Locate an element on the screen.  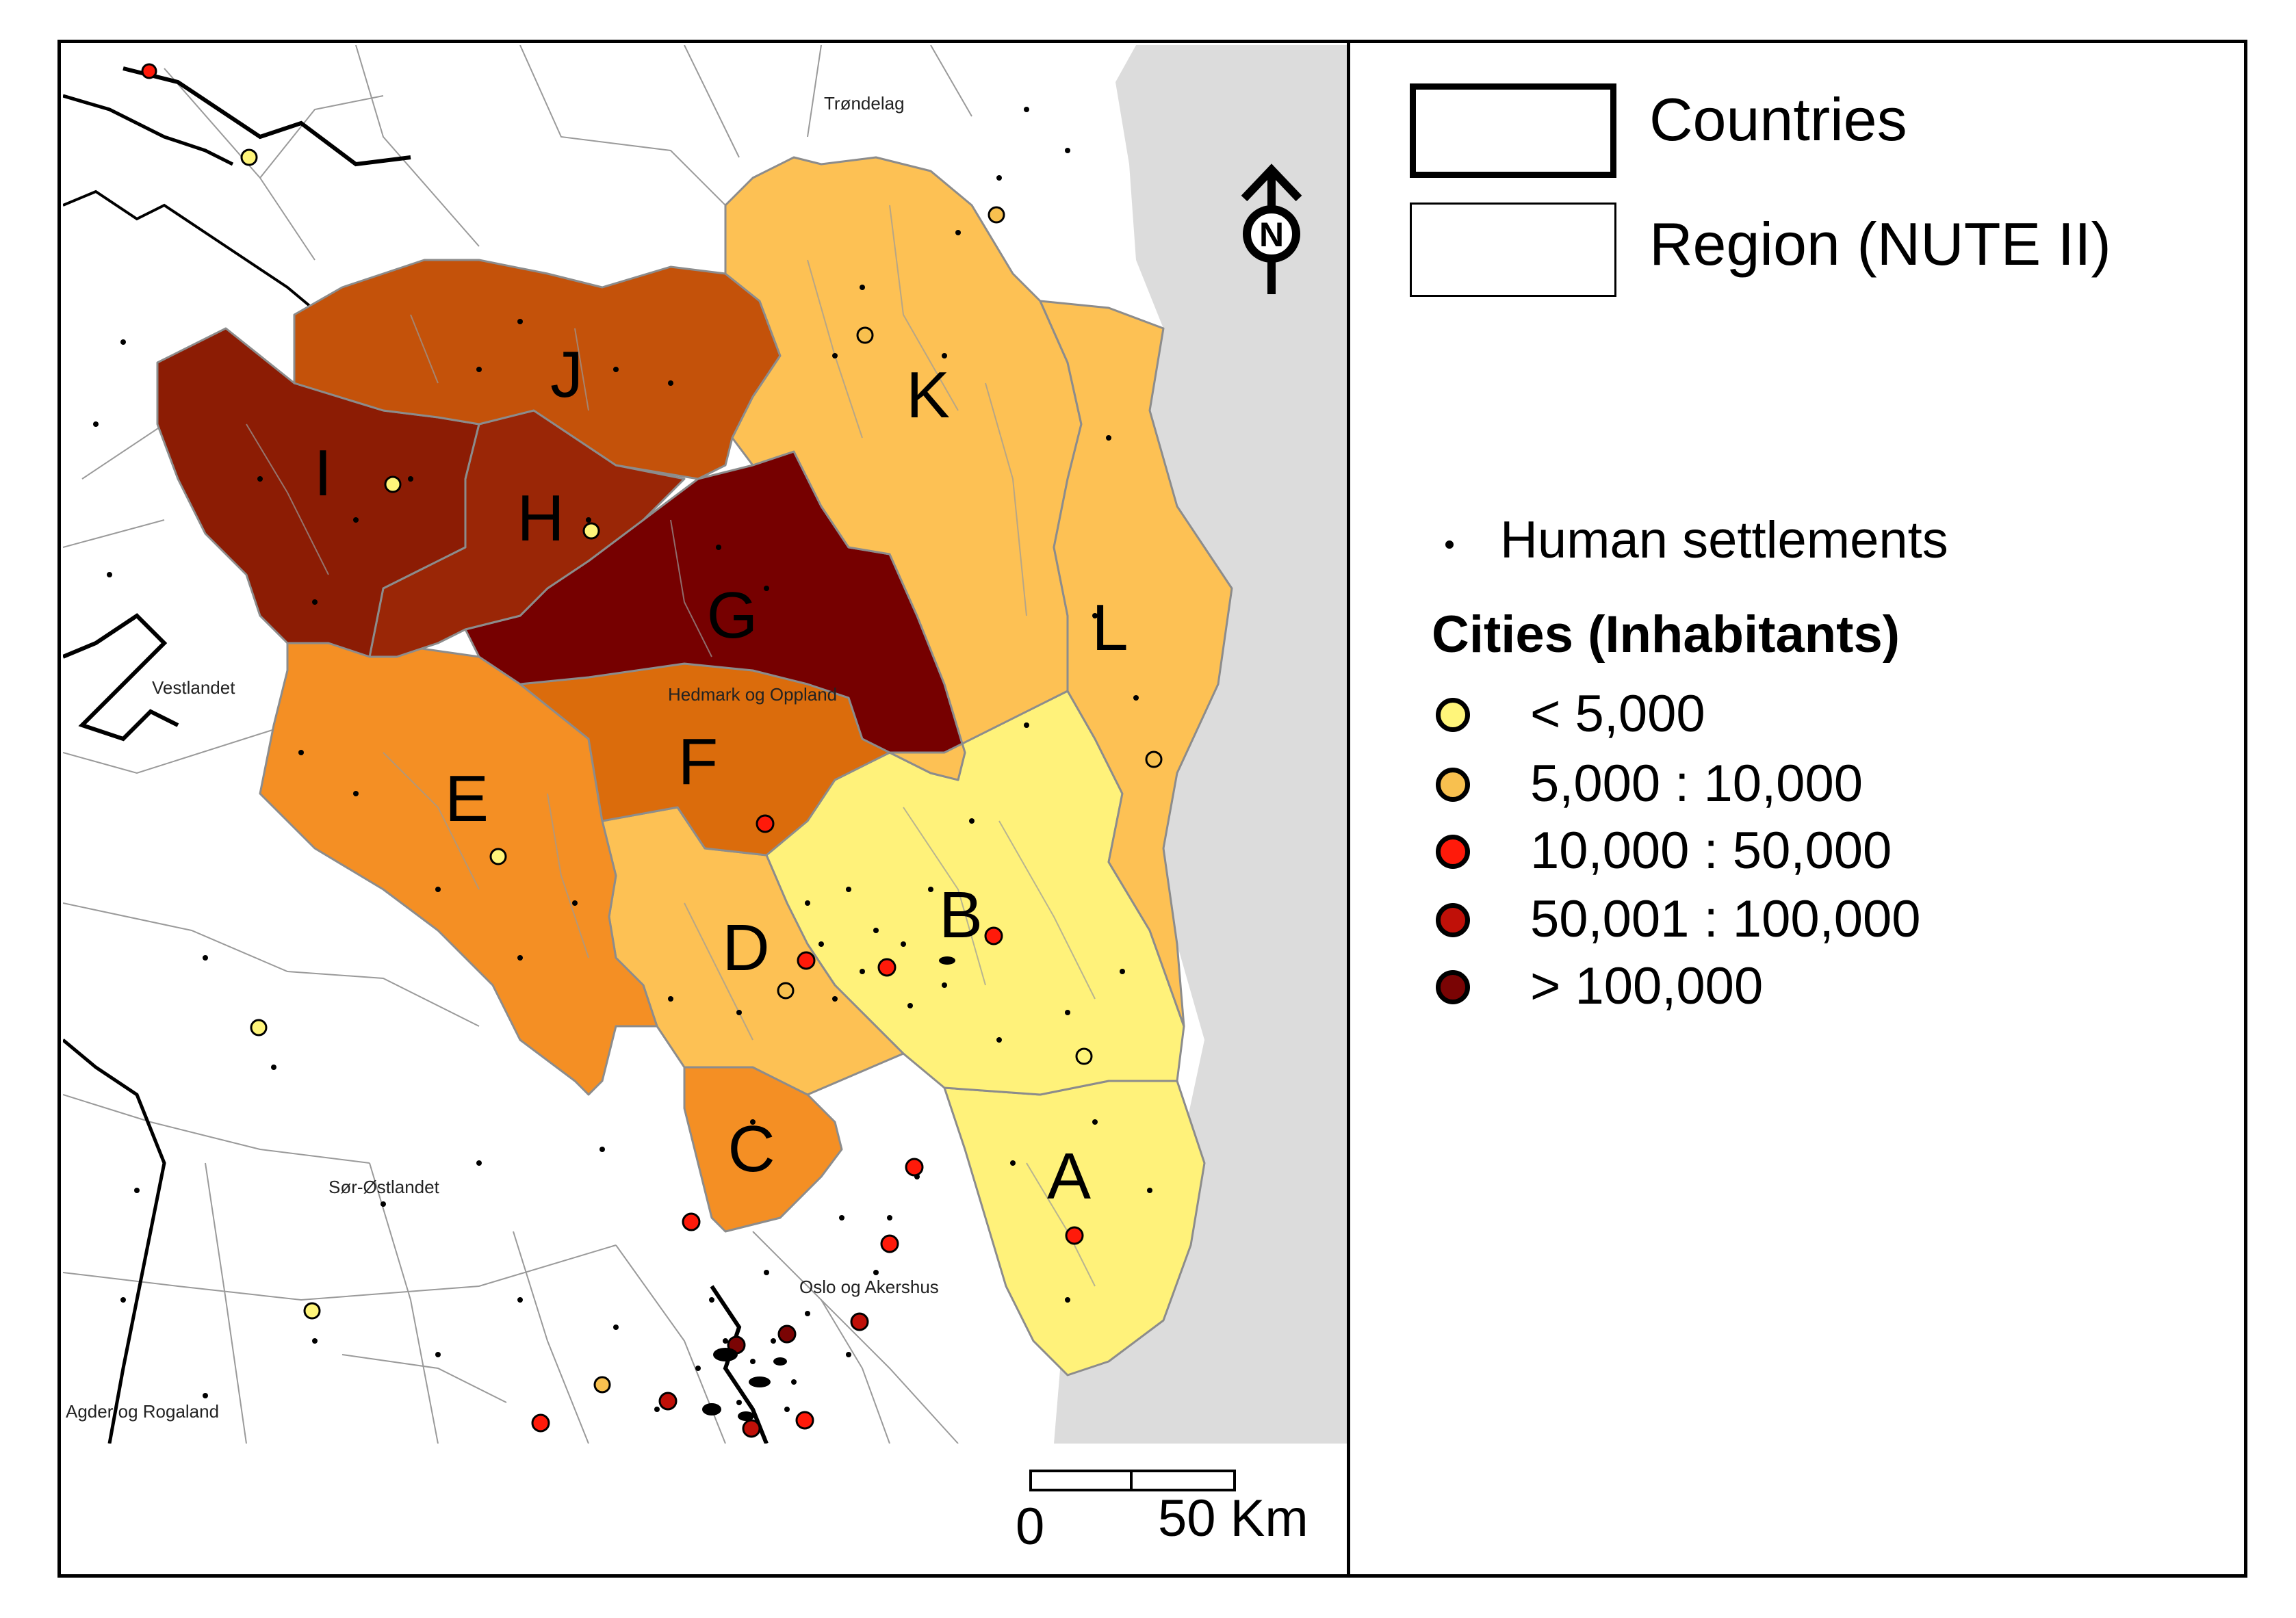
scale-bar is located at coordinates (1132, 1480).